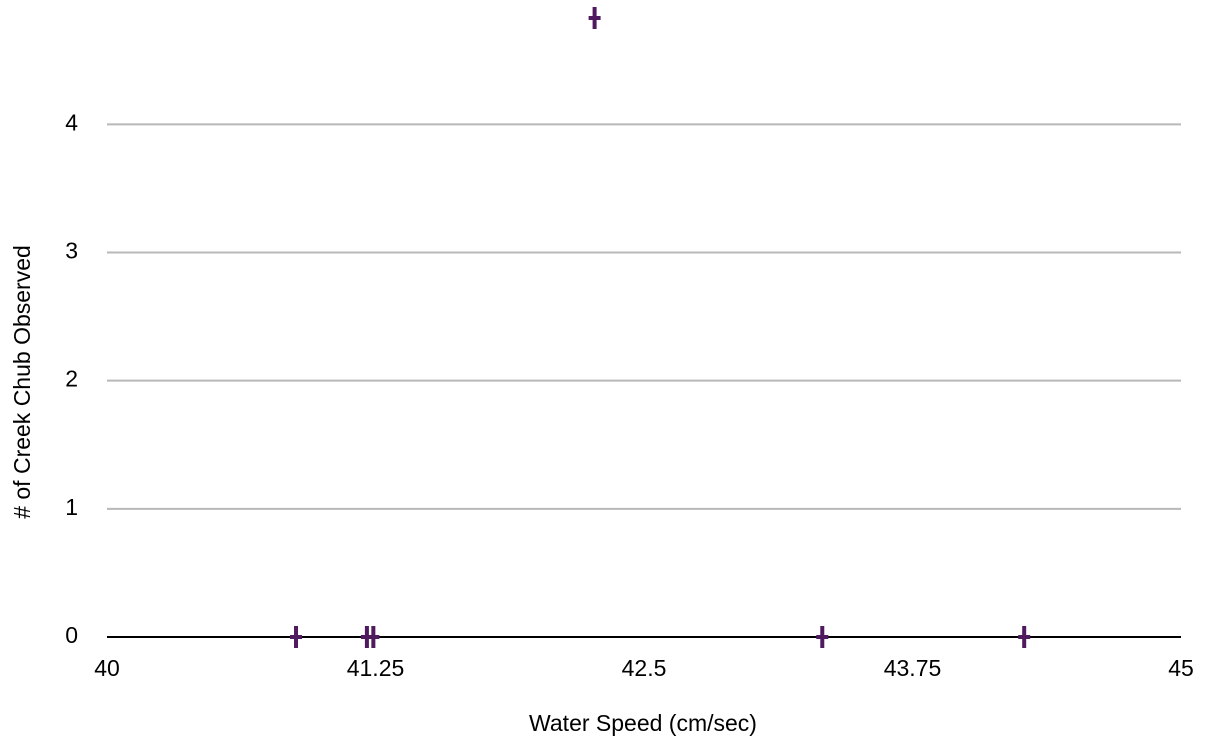 This screenshot has height=745, width=1208. Describe the element at coordinates (643, 723) in the screenshot. I see `x-axis-title: Water Speed (cm/sec)` at that location.